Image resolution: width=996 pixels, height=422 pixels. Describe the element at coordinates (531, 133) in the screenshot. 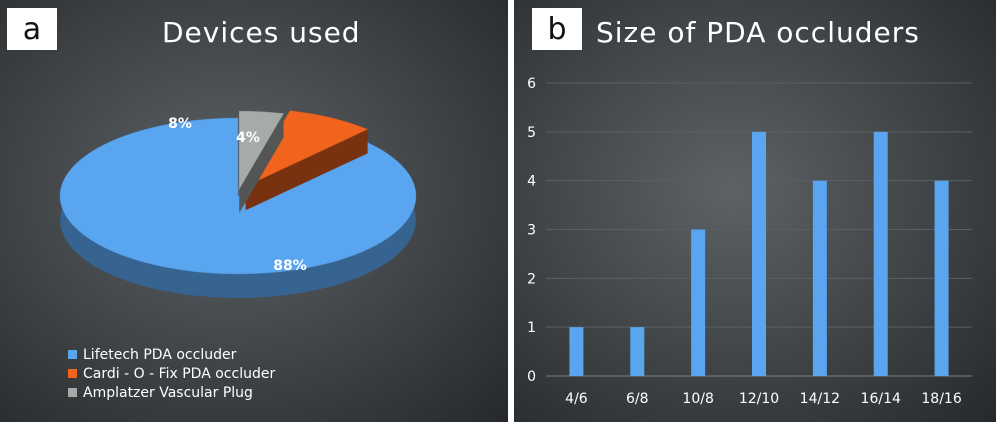

I see `y-tick-label-5: 5` at that location.